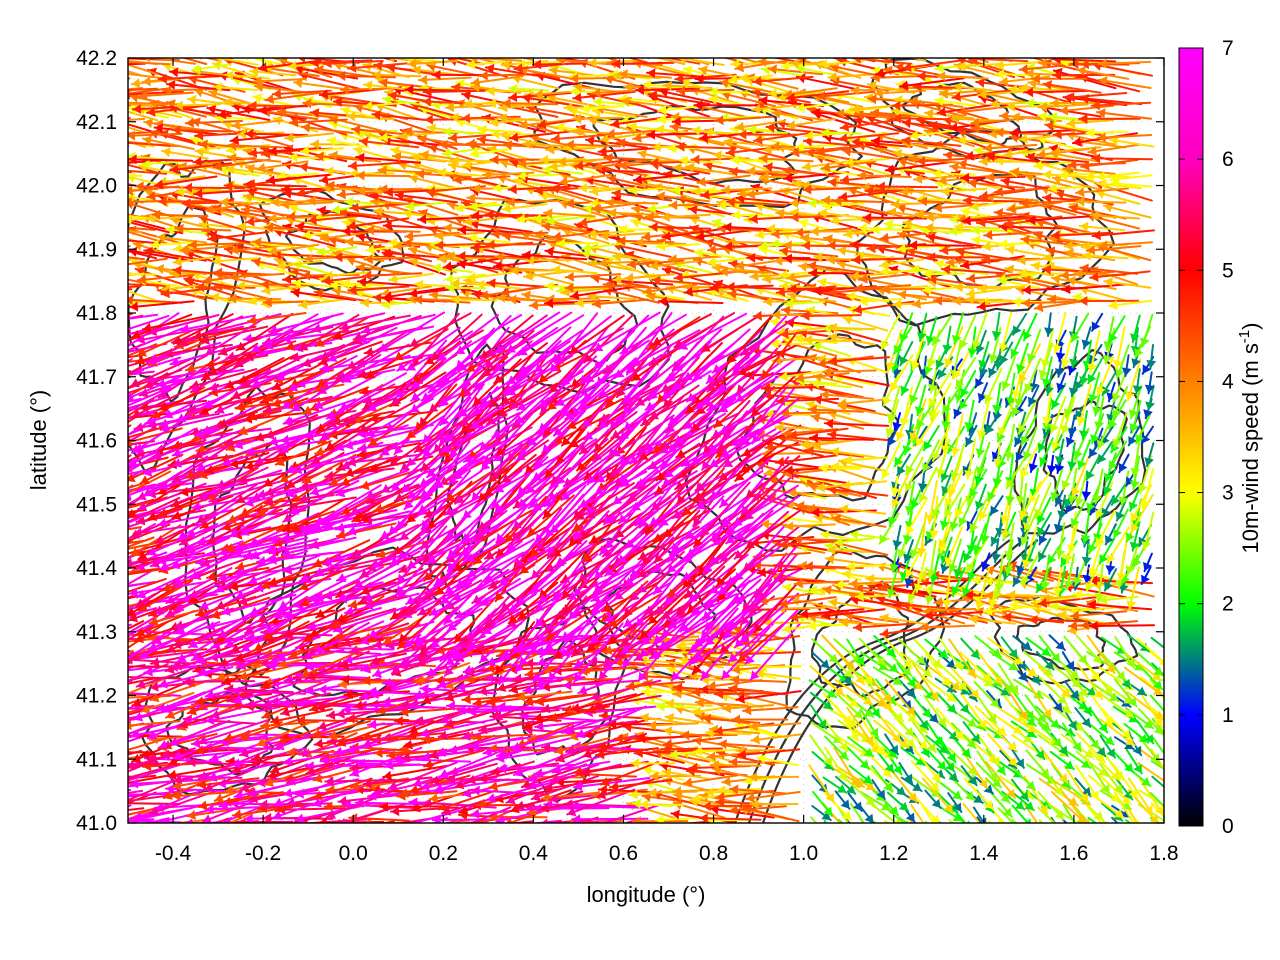  What do you see at coordinates (1228, 48) in the screenshot?
I see `colorbar-tick-label: 7` at bounding box center [1228, 48].